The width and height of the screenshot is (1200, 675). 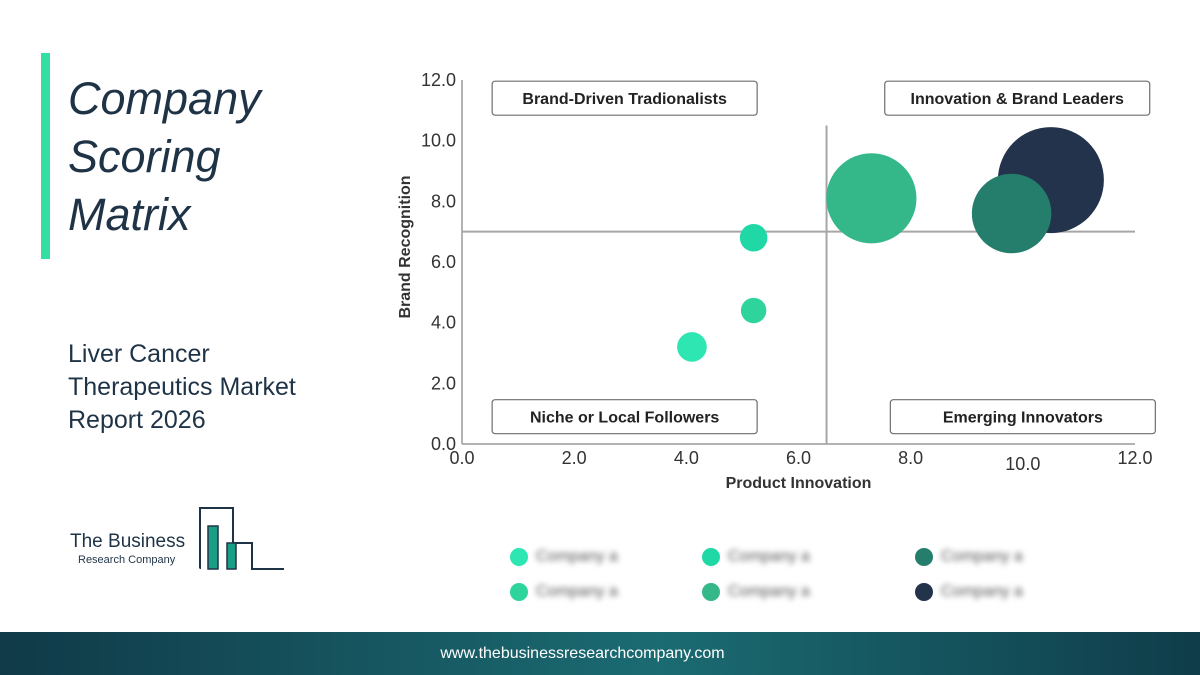 What do you see at coordinates (405, 246) in the screenshot?
I see `y-axis-label: Brand Recognition` at bounding box center [405, 246].